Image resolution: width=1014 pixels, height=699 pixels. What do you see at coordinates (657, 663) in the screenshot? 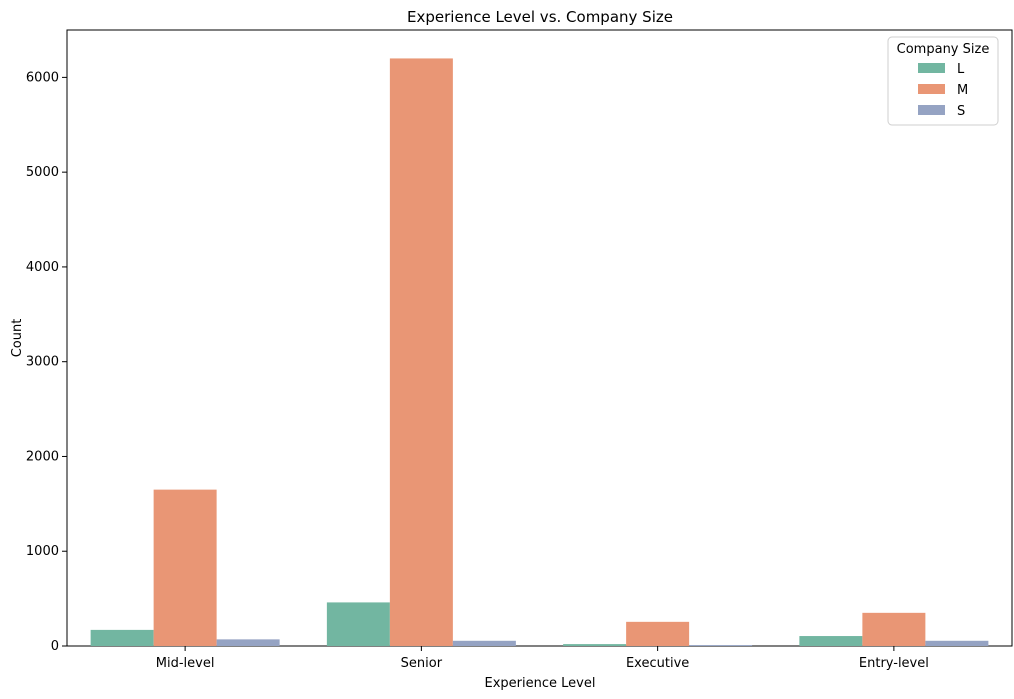
I see `x-tick-label-executive: Executive` at bounding box center [657, 663].